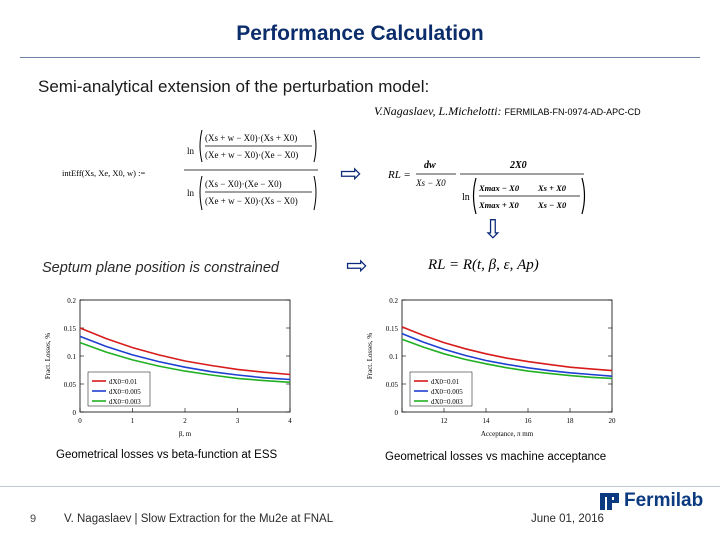 The image size is (720, 540). I want to click on x-tick-label: 0, so click(80, 421).